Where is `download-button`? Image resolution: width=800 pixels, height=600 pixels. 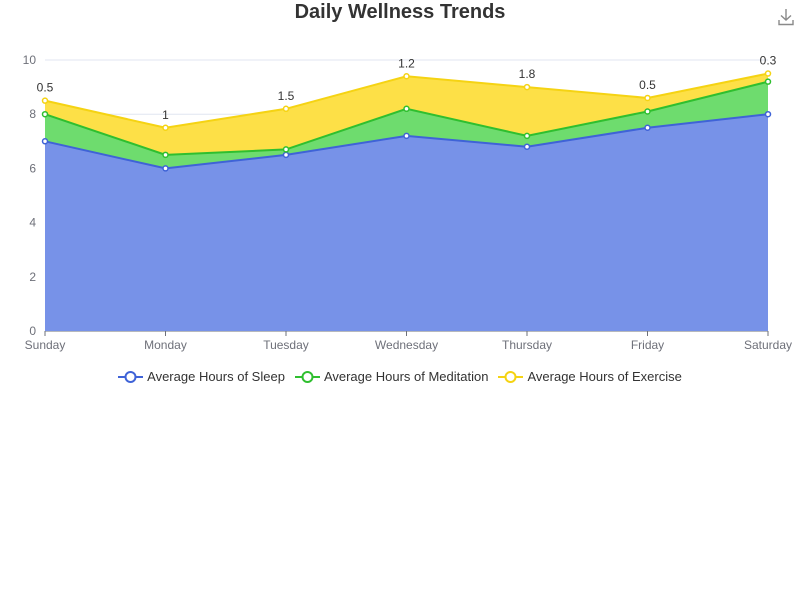
download-button is located at coordinates (786, 17).